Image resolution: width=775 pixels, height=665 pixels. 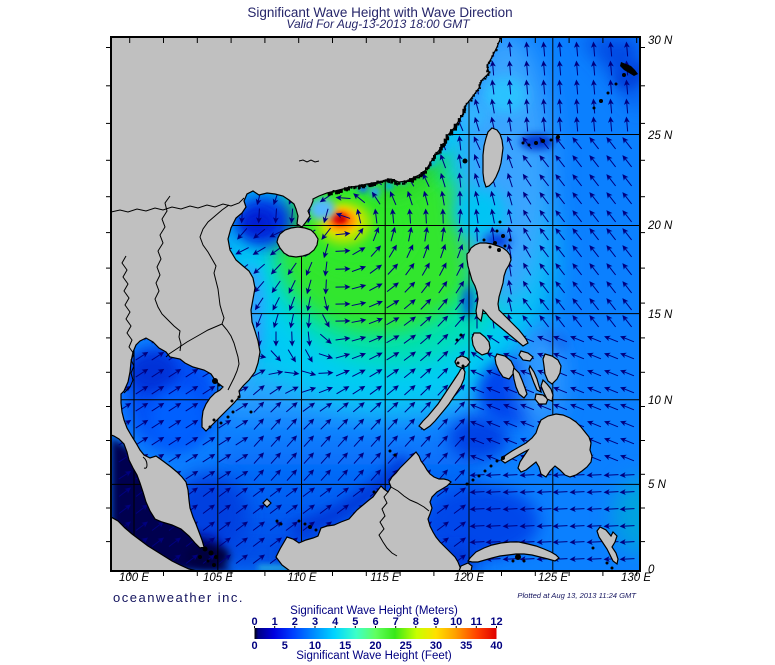 What do you see at coordinates (466, 646) in the screenshot?
I see `svg-text: 35` at bounding box center [466, 646].